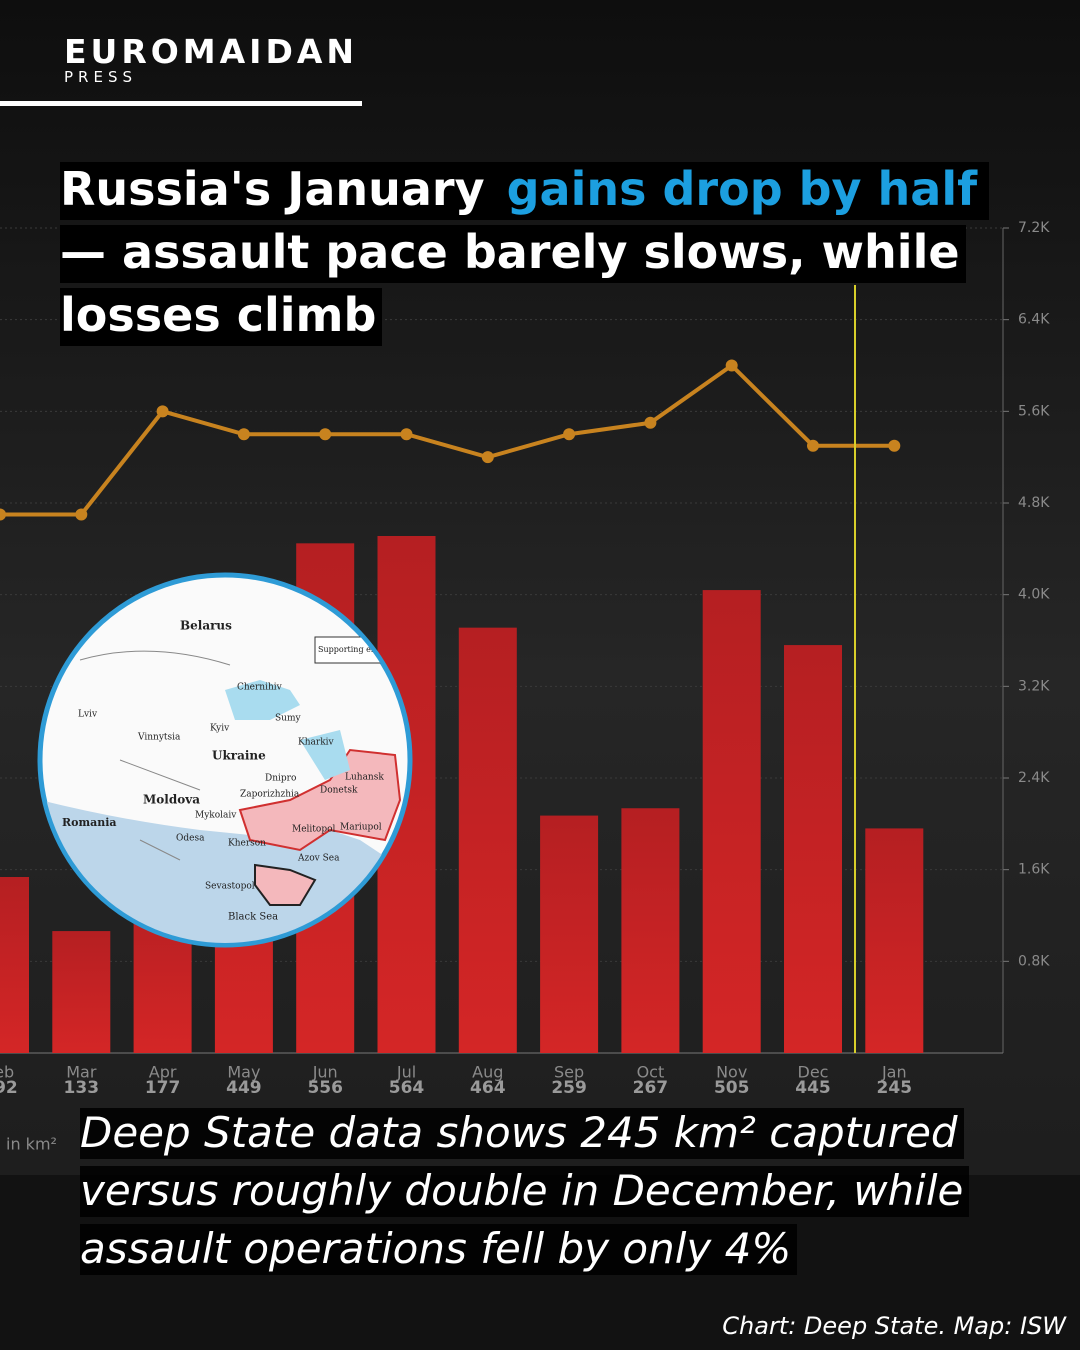  I want to click on map-label: Lviv, so click(88, 715).